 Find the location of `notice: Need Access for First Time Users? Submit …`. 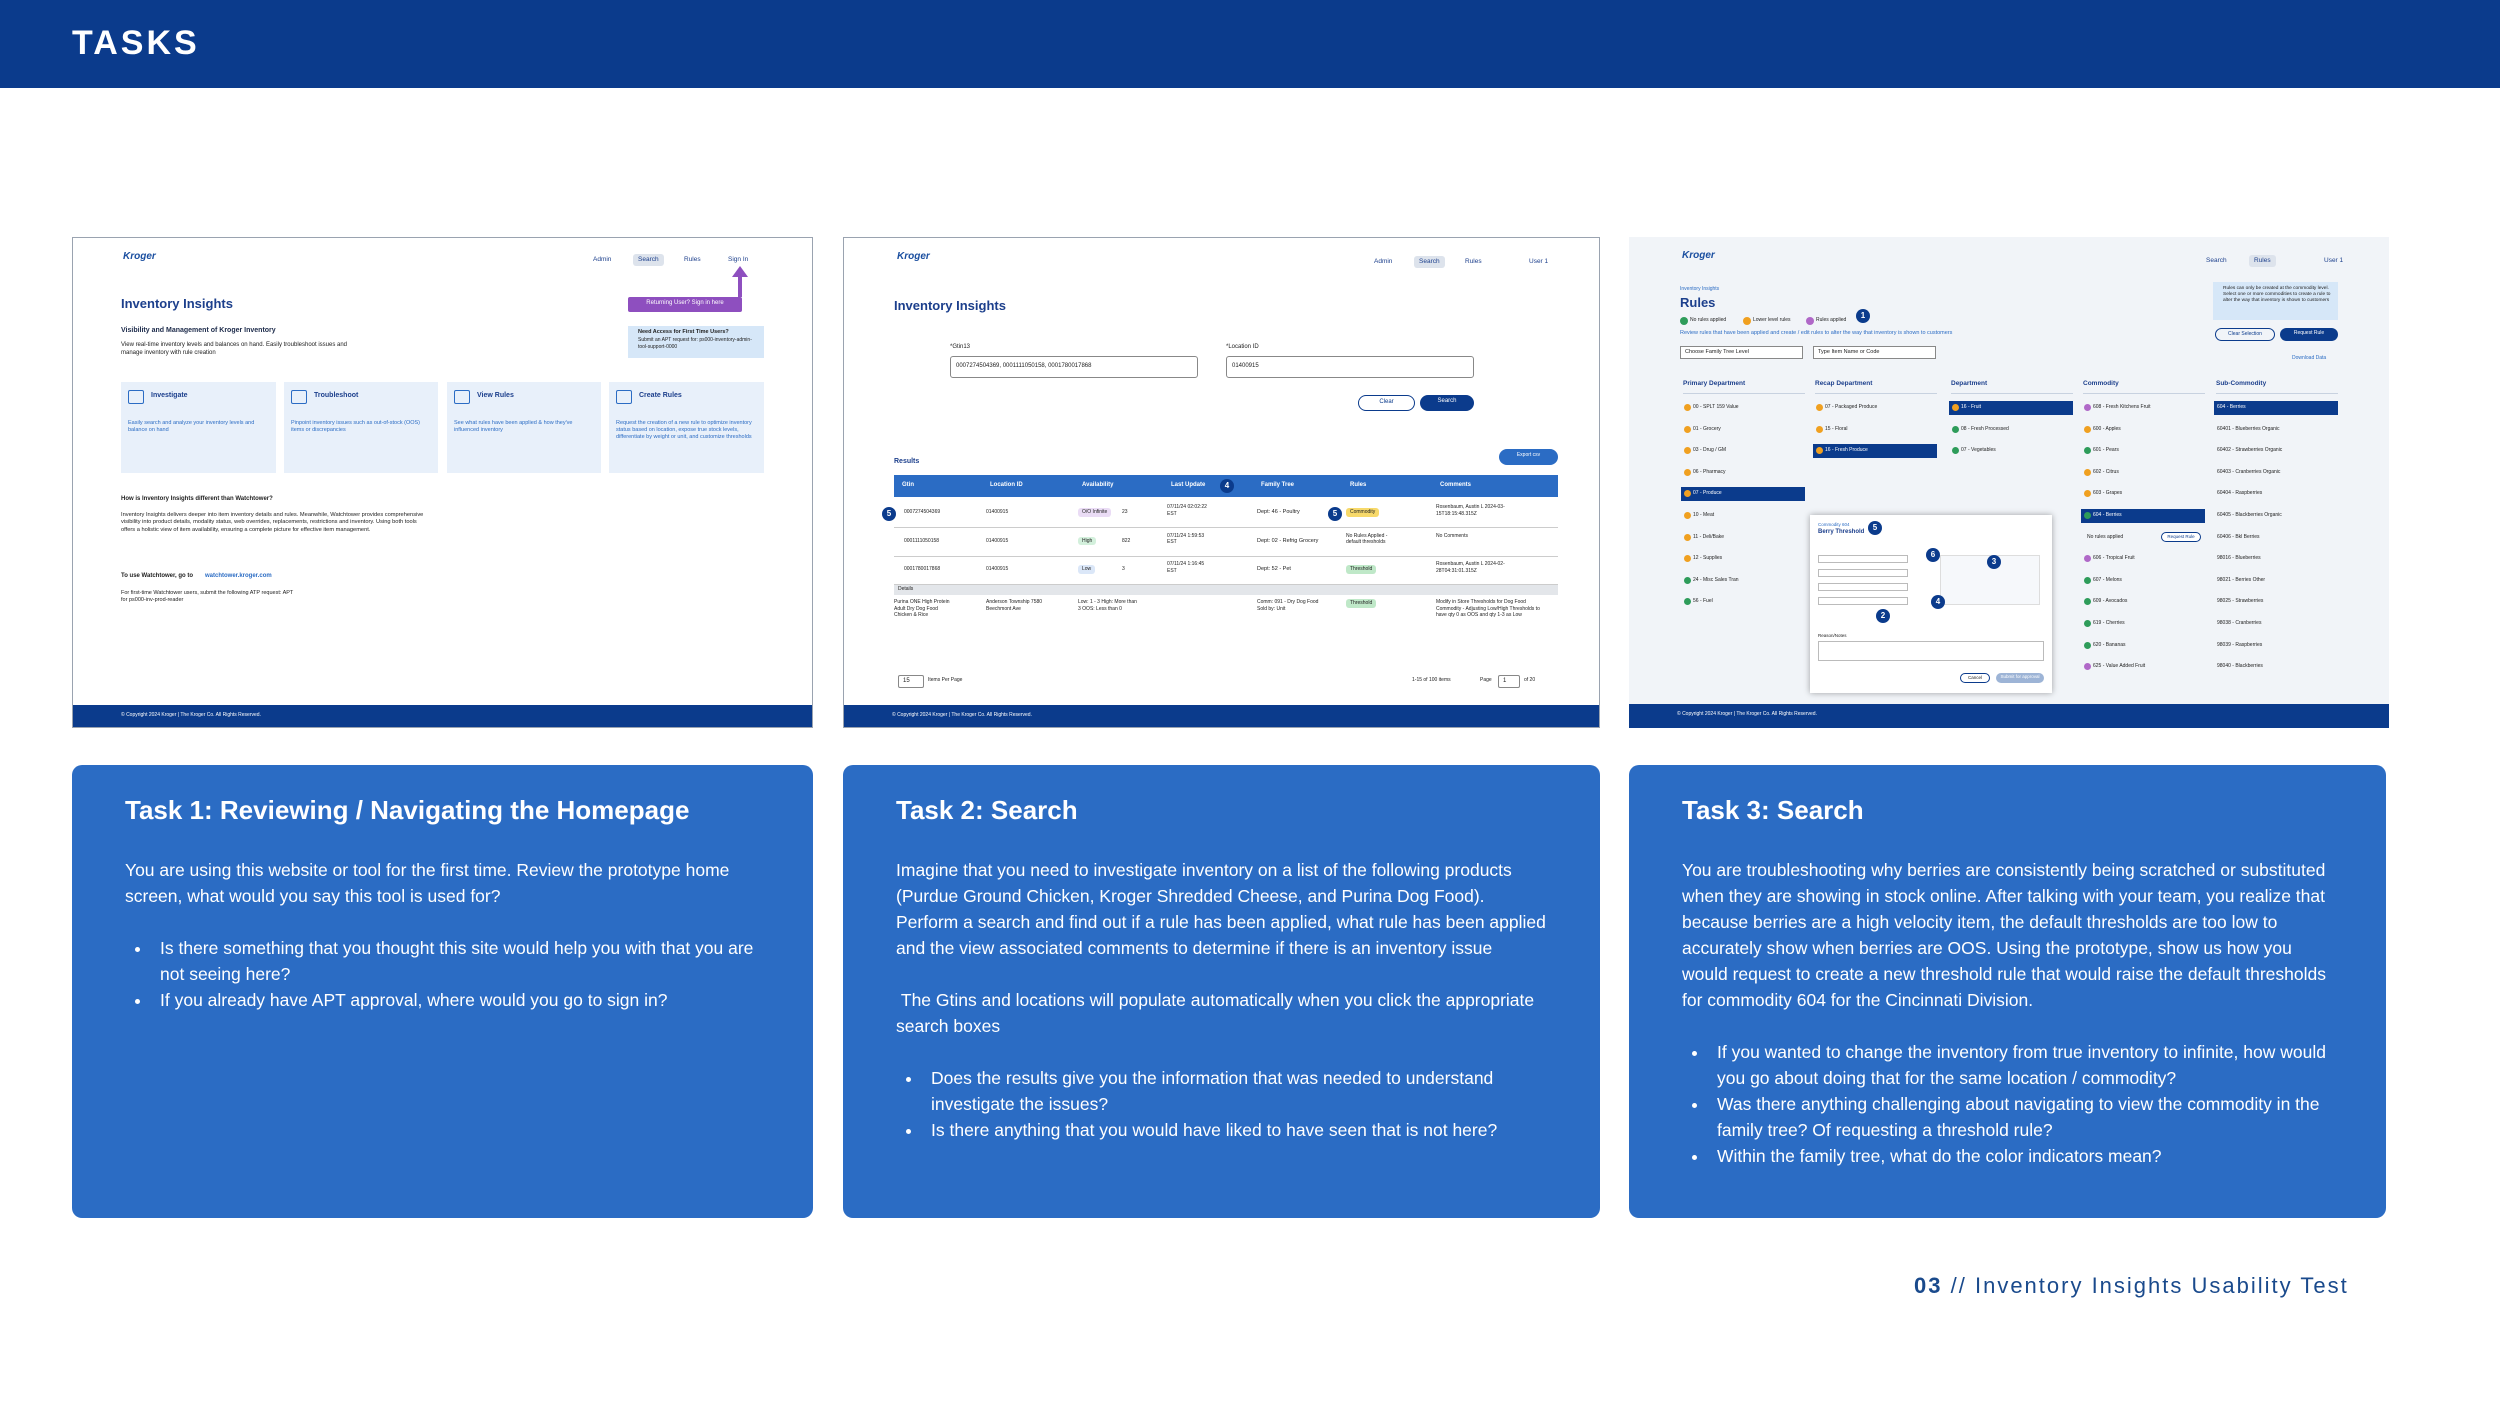

notice: Need Access for First Time Users? Submit … is located at coordinates (696, 342).